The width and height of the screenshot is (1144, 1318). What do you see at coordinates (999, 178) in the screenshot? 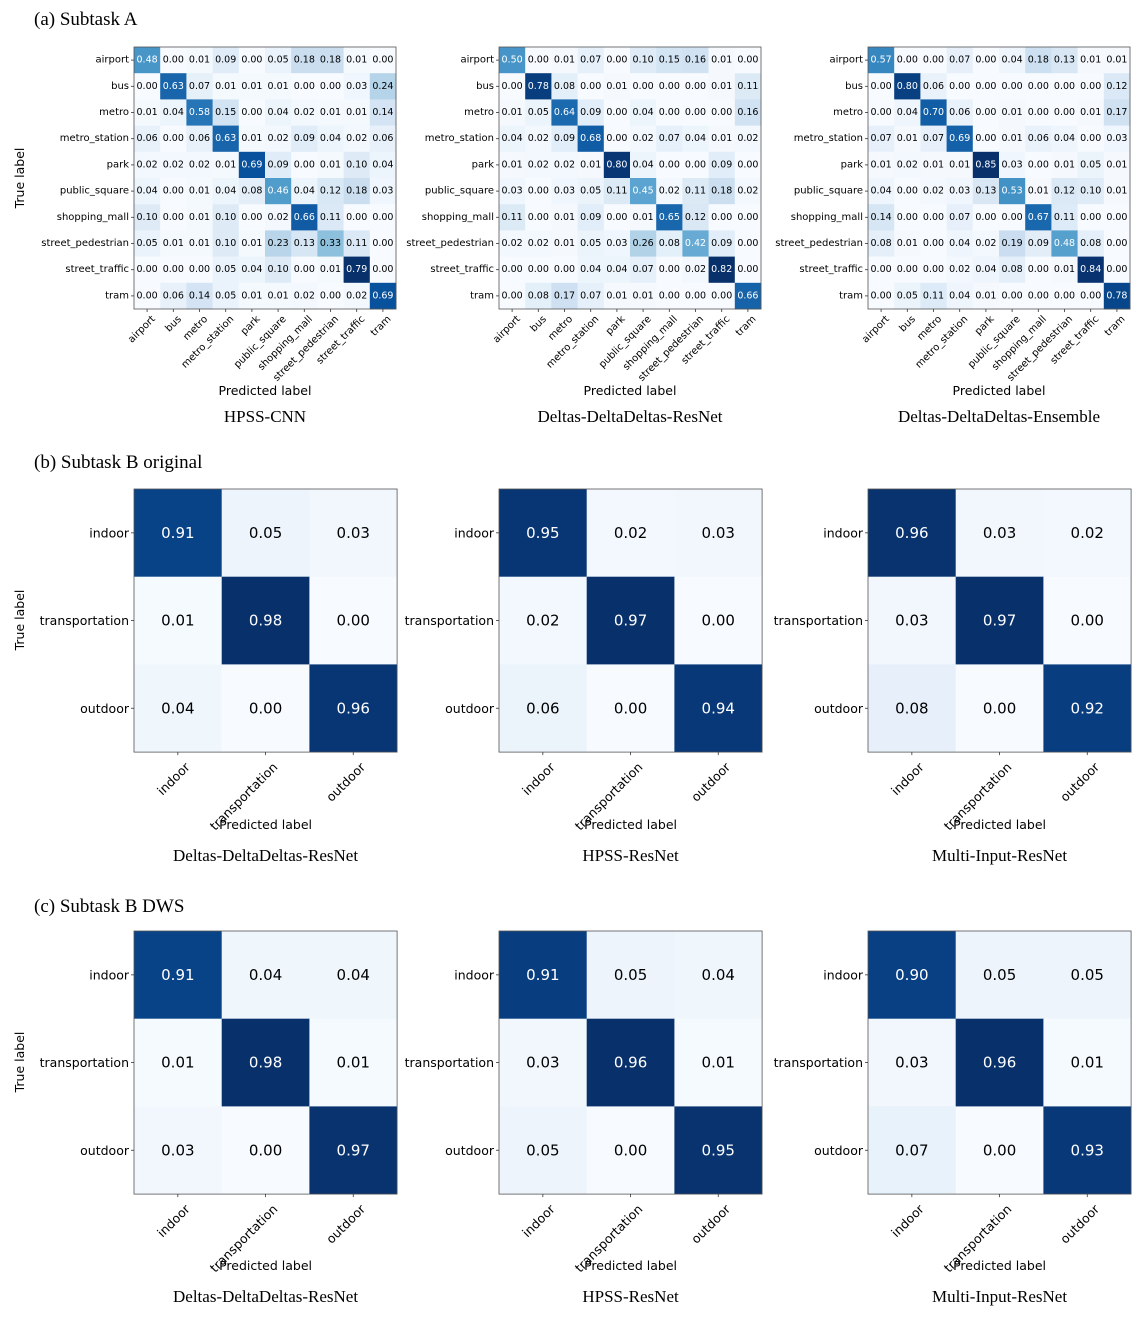
I see `plot-frame` at bounding box center [999, 178].